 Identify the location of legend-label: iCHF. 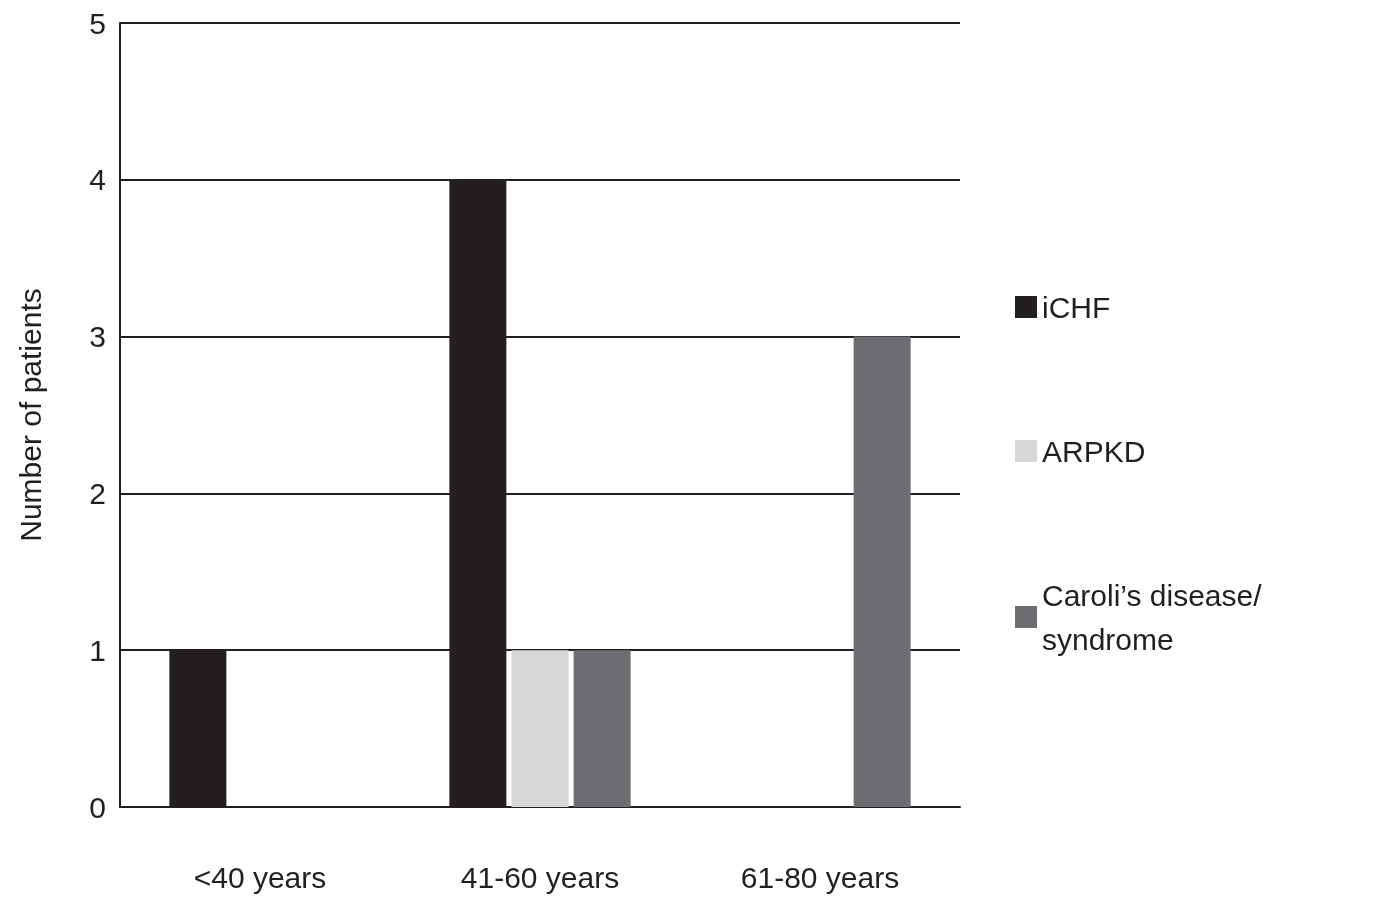
(1076, 307).